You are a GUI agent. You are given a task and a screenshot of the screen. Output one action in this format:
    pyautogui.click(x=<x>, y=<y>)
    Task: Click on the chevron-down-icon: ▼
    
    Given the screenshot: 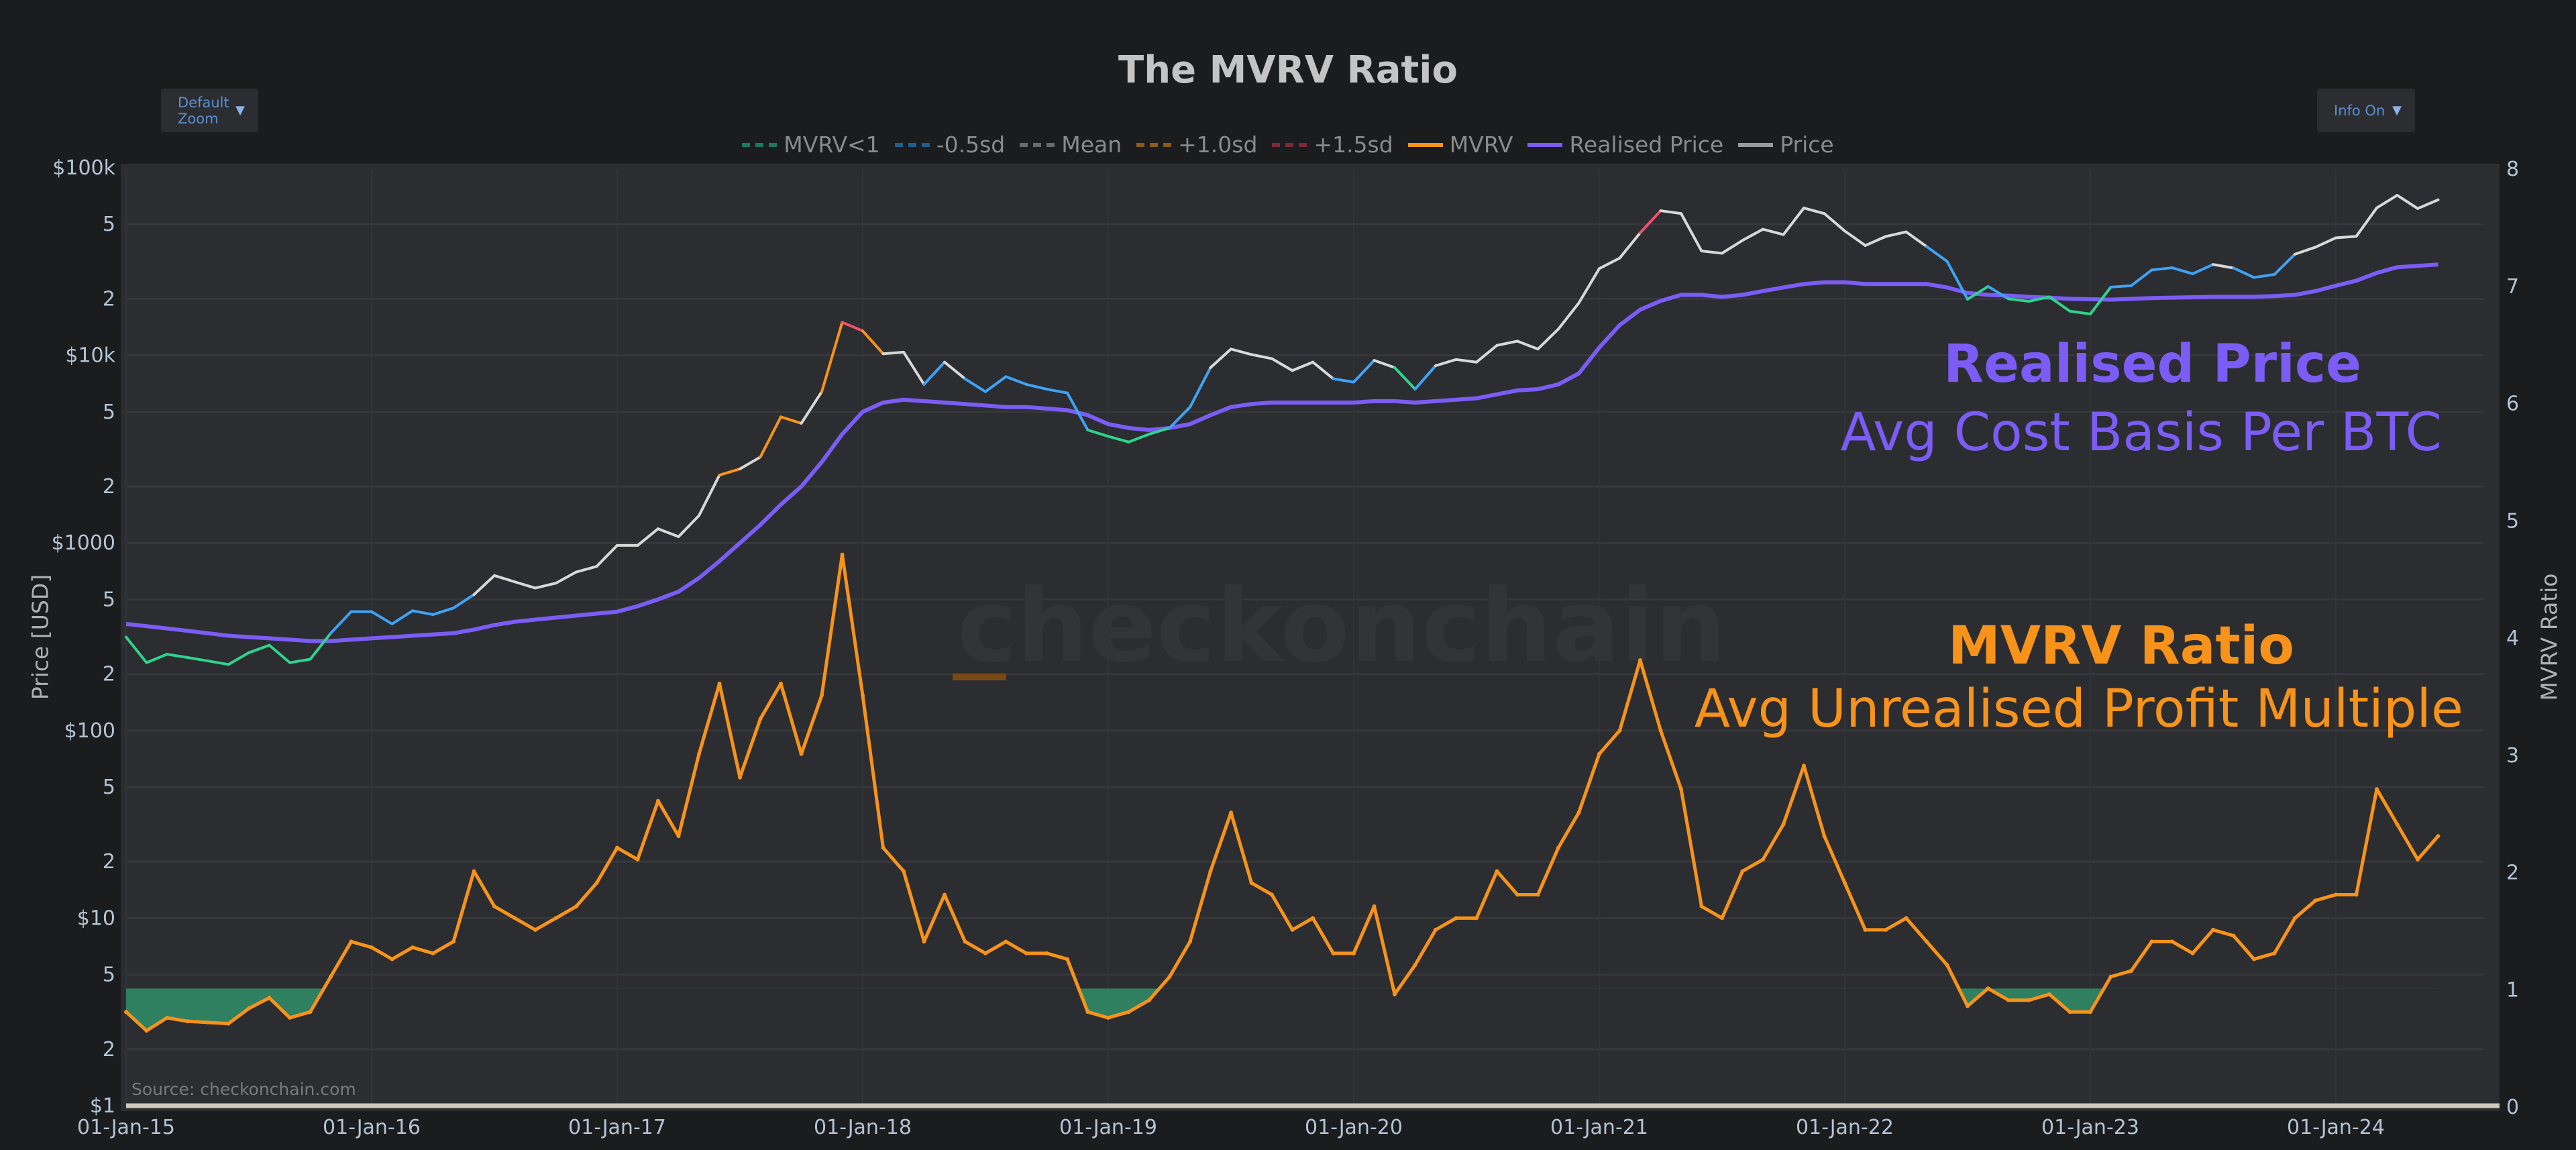 What is the action you would take?
    pyautogui.click(x=240, y=110)
    